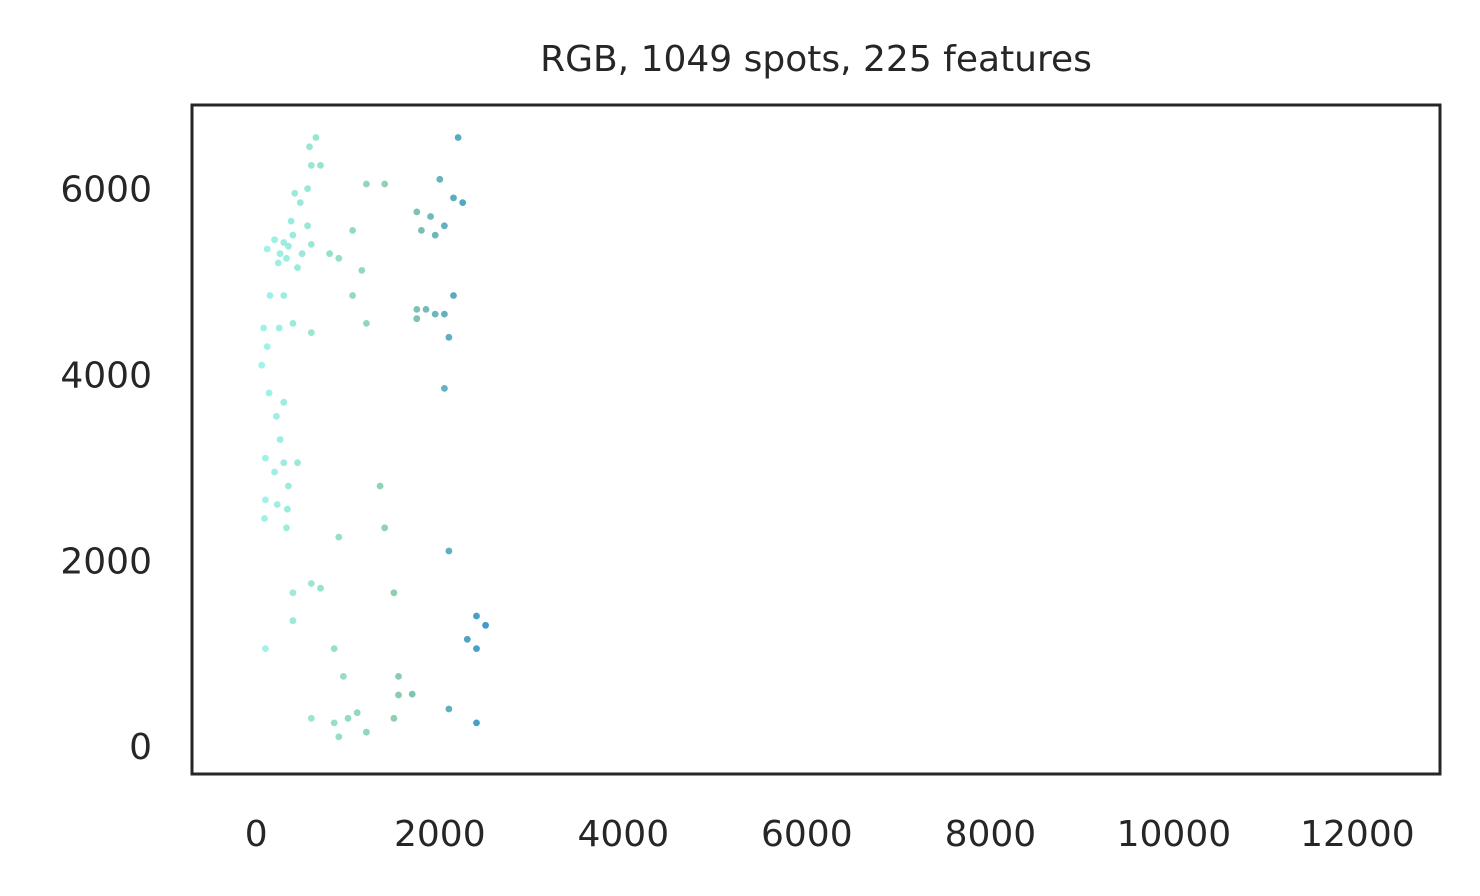  I want to click on x-tick-label: 10000, so click(1174, 834).